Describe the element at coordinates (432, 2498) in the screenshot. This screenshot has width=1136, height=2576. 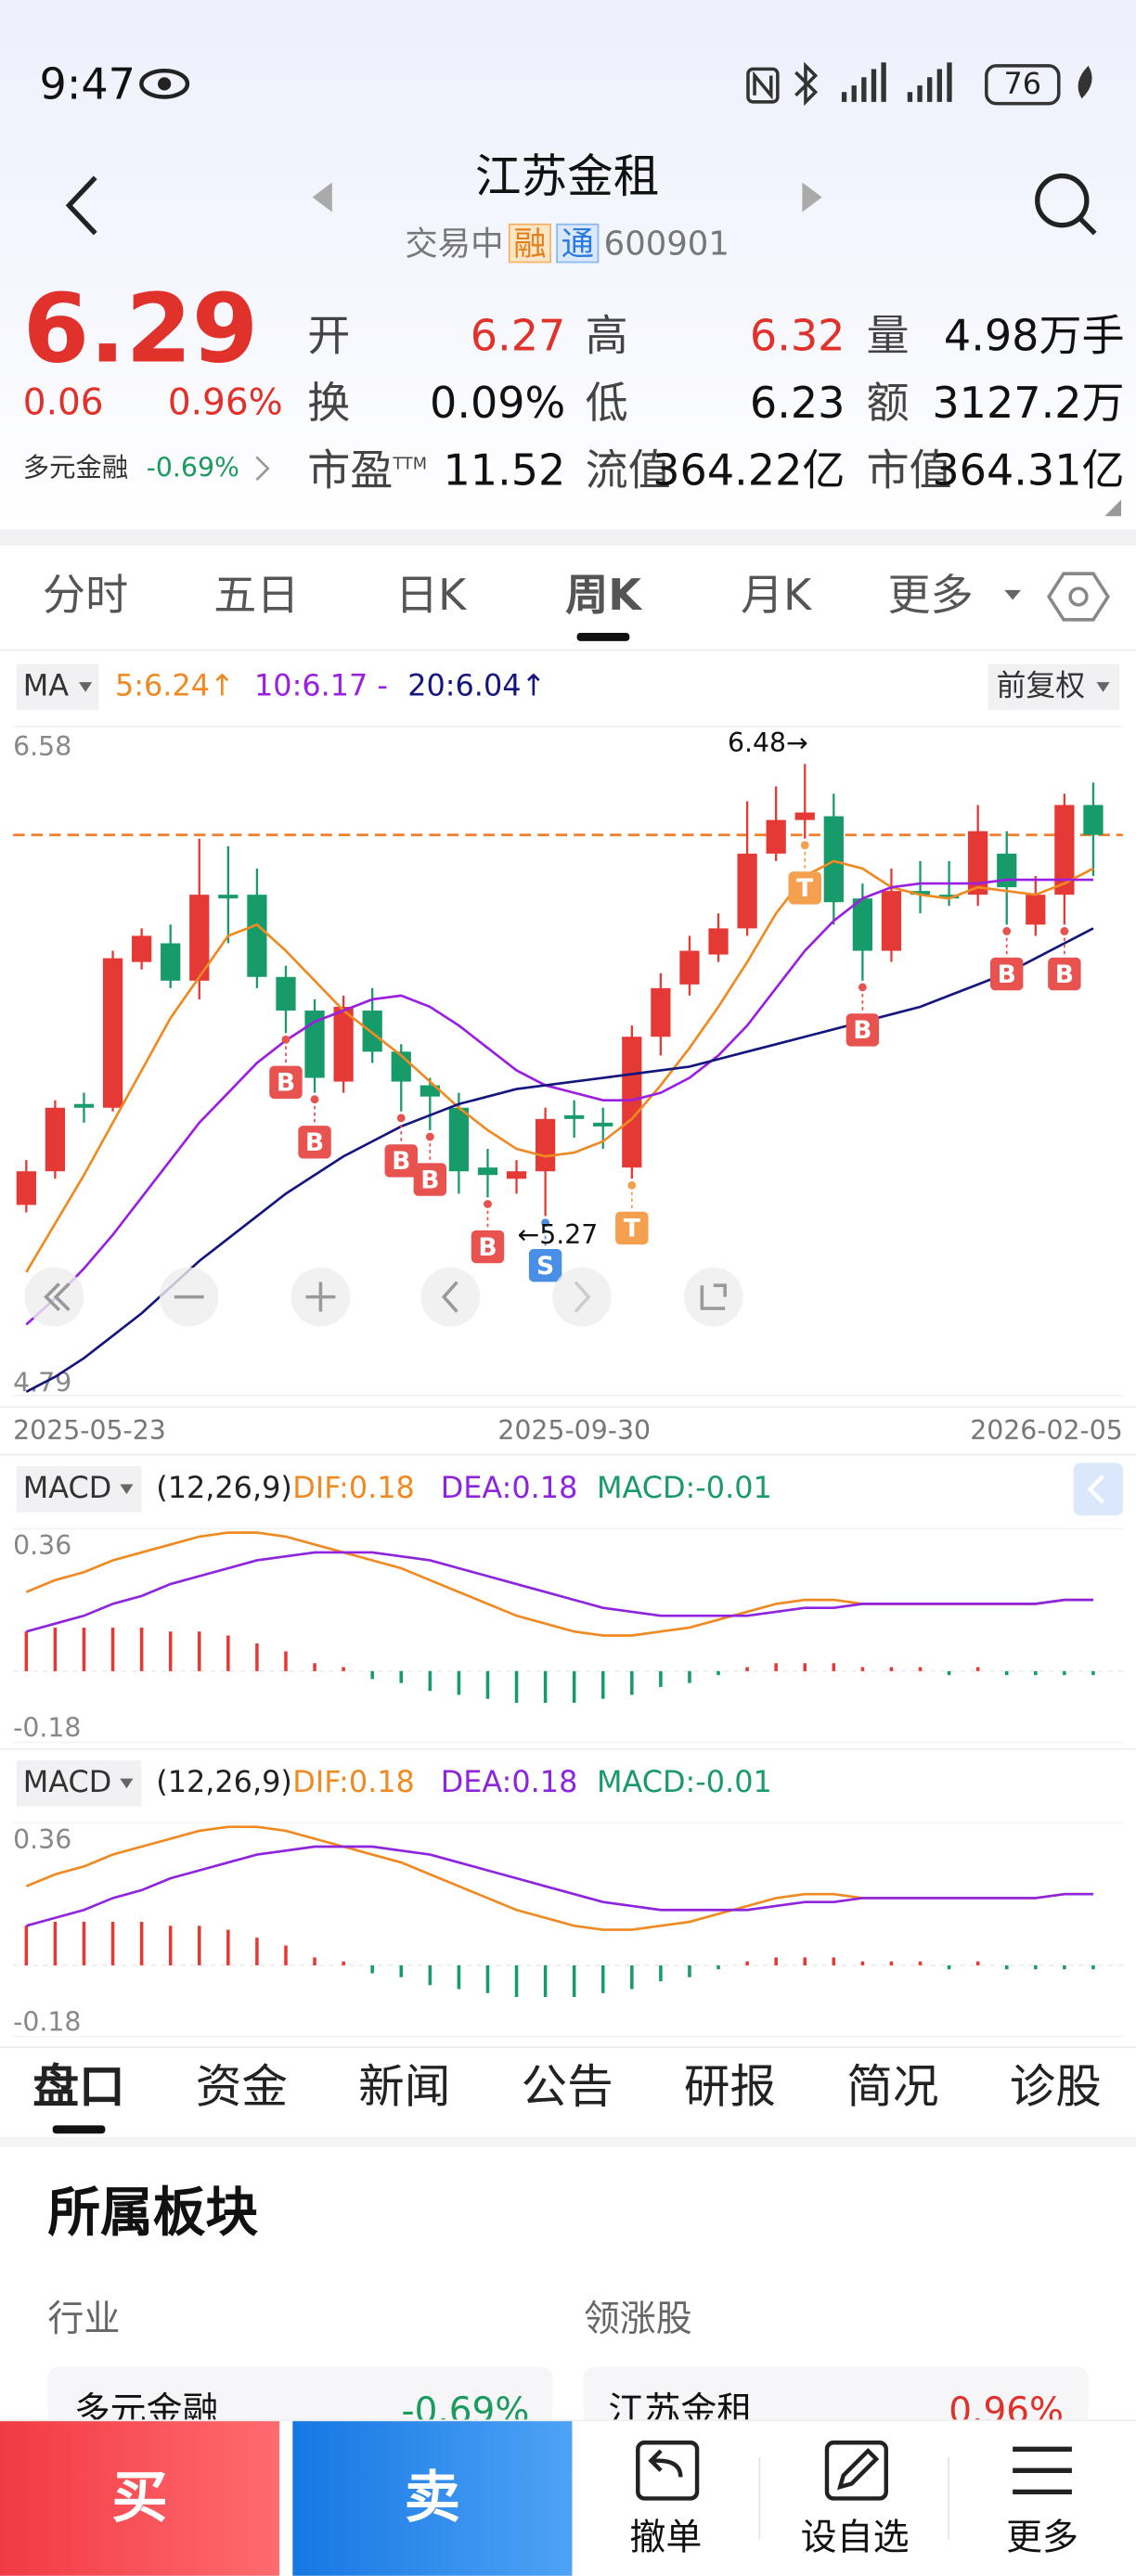
I see `sell-button` at that location.